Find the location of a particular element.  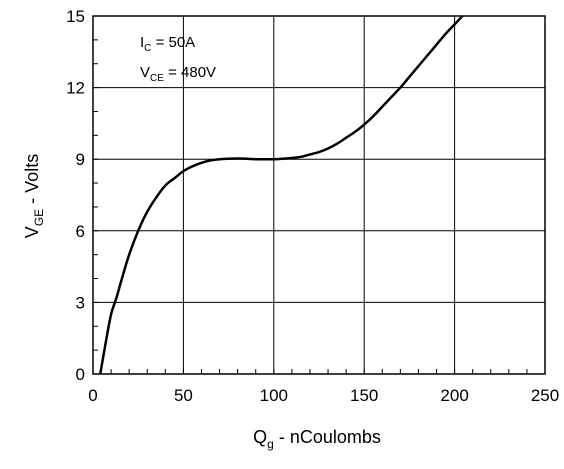

annotation-vce: VCE = 480V is located at coordinates (178, 74).